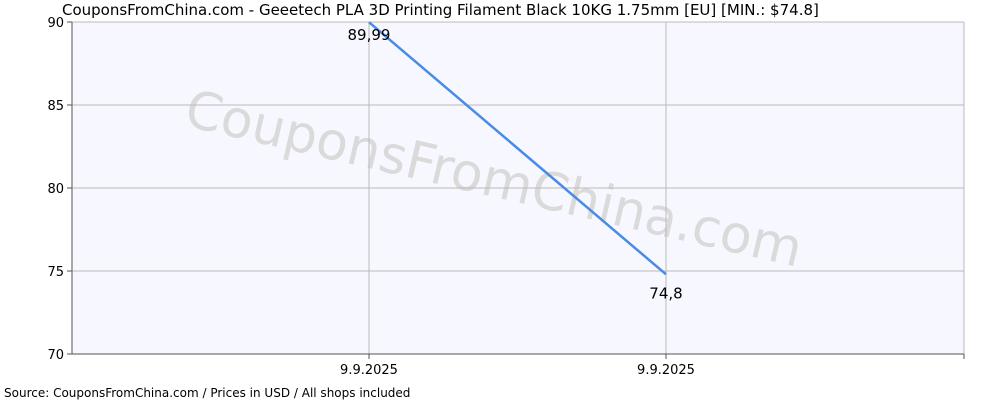 The height and width of the screenshot is (400, 1000). I want to click on y-tick-label: 80, so click(55, 189).